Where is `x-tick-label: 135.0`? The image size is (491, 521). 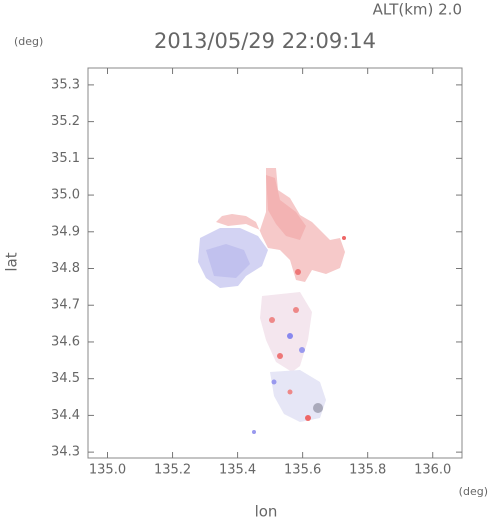
x-tick-label: 135.0 is located at coordinates (107, 470).